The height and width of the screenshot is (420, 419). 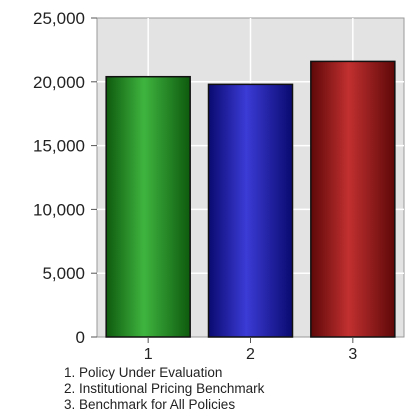 What do you see at coordinates (250, 354) in the screenshot?
I see `x-tick-label: 2` at bounding box center [250, 354].